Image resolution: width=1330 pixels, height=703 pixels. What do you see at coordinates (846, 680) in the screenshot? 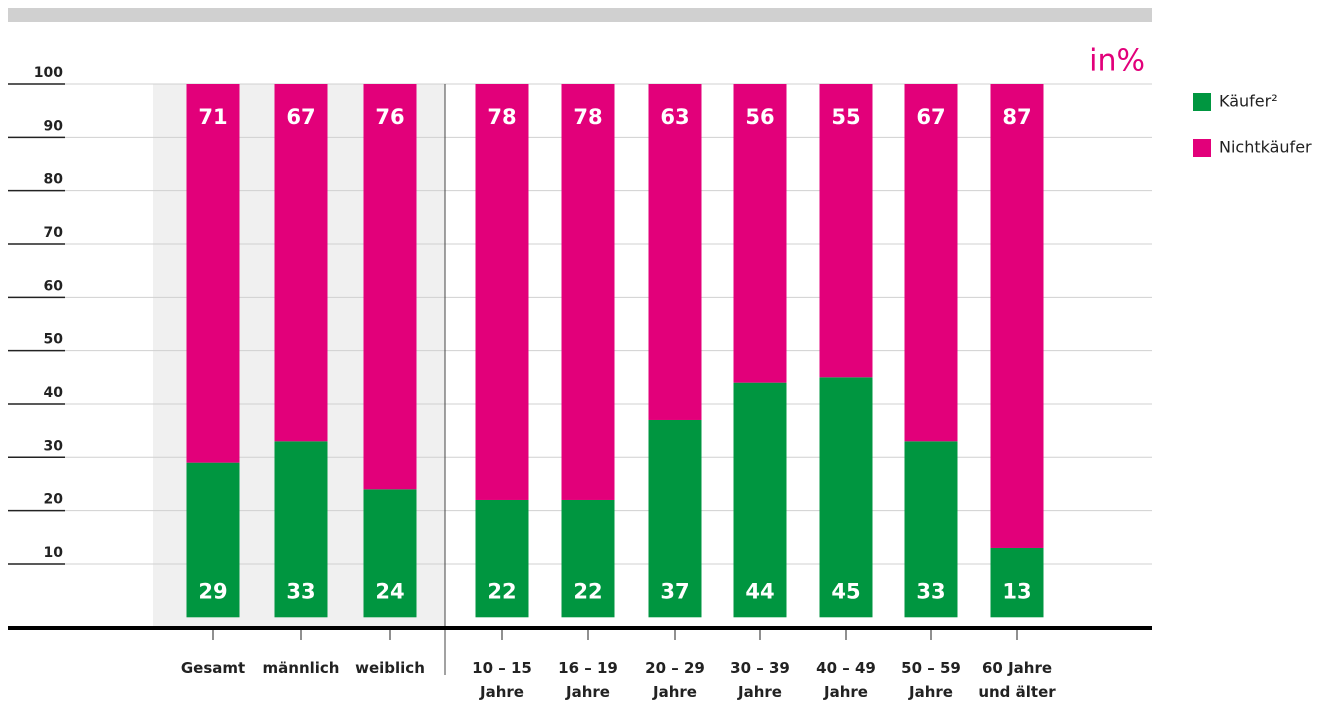
I see `x-tick-label: 40 – 49 Jahre` at bounding box center [846, 680].